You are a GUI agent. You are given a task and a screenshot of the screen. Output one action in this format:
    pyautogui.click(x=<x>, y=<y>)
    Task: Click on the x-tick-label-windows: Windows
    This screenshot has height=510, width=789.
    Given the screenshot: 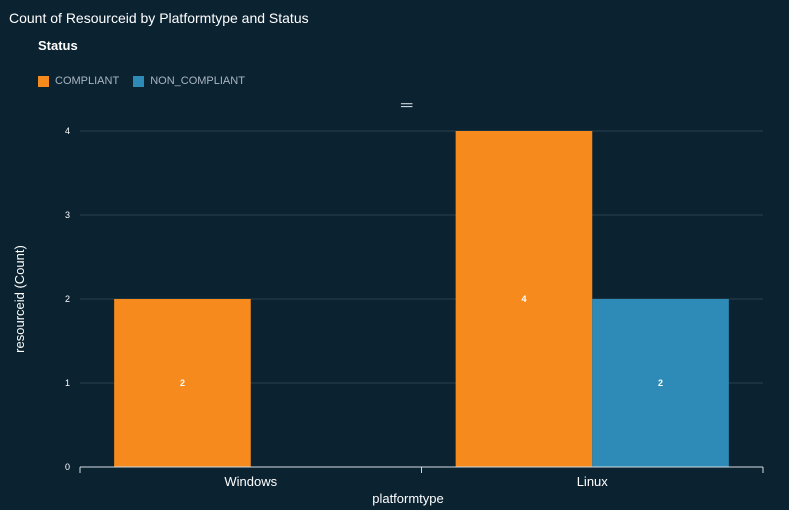 What is the action you would take?
    pyautogui.click(x=250, y=481)
    